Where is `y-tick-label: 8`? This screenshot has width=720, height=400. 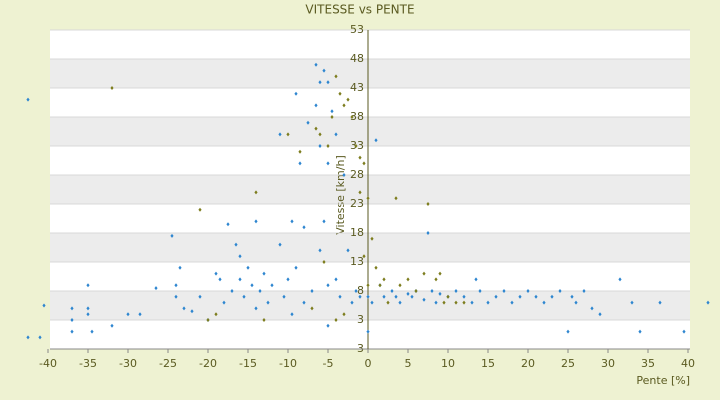
y-tick-label: 8 is located at coordinates (360, 290).